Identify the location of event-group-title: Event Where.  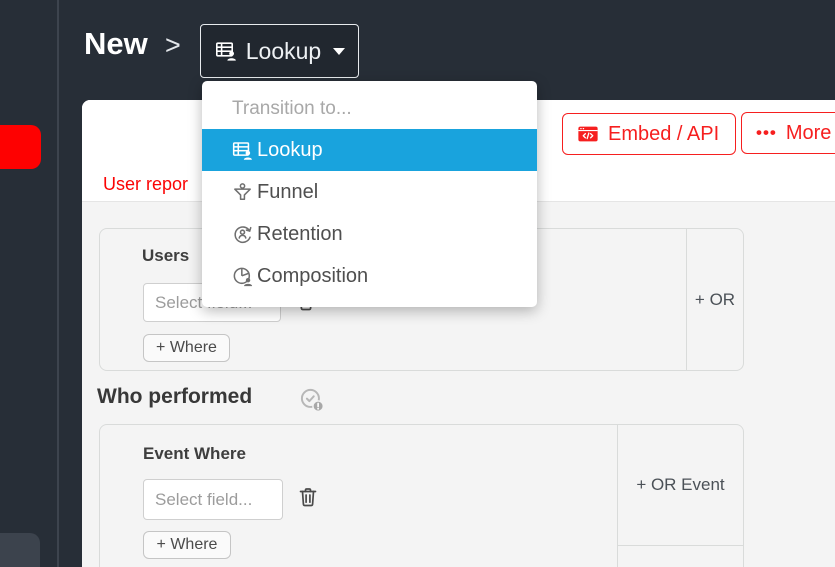
(194, 453).